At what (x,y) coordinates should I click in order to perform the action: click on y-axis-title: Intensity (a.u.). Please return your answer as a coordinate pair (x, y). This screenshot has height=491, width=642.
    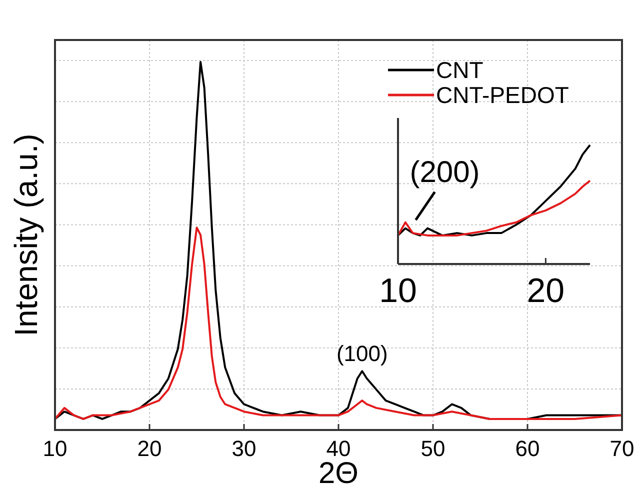
    Looking at the image, I should click on (26, 235).